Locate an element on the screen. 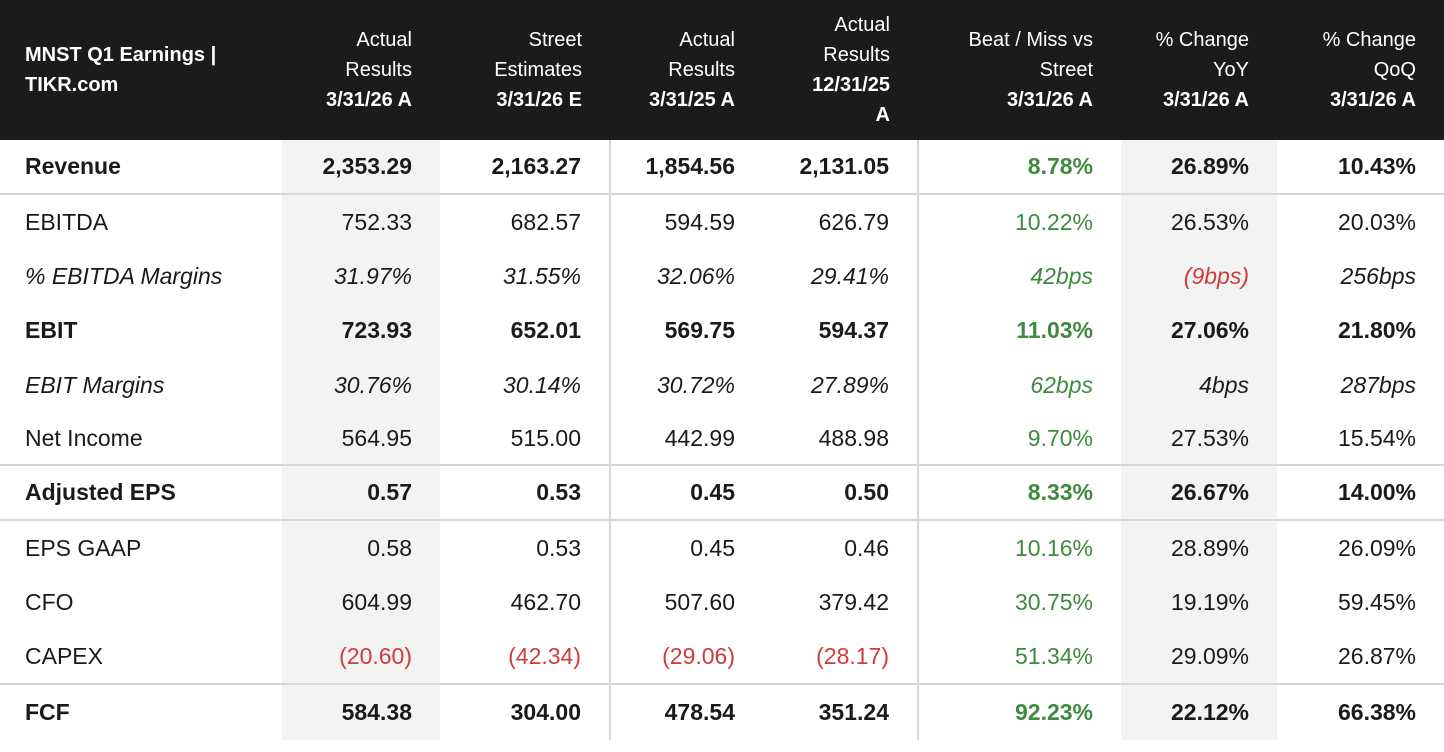  cell-col-3: 507.60 is located at coordinates (686, 602).